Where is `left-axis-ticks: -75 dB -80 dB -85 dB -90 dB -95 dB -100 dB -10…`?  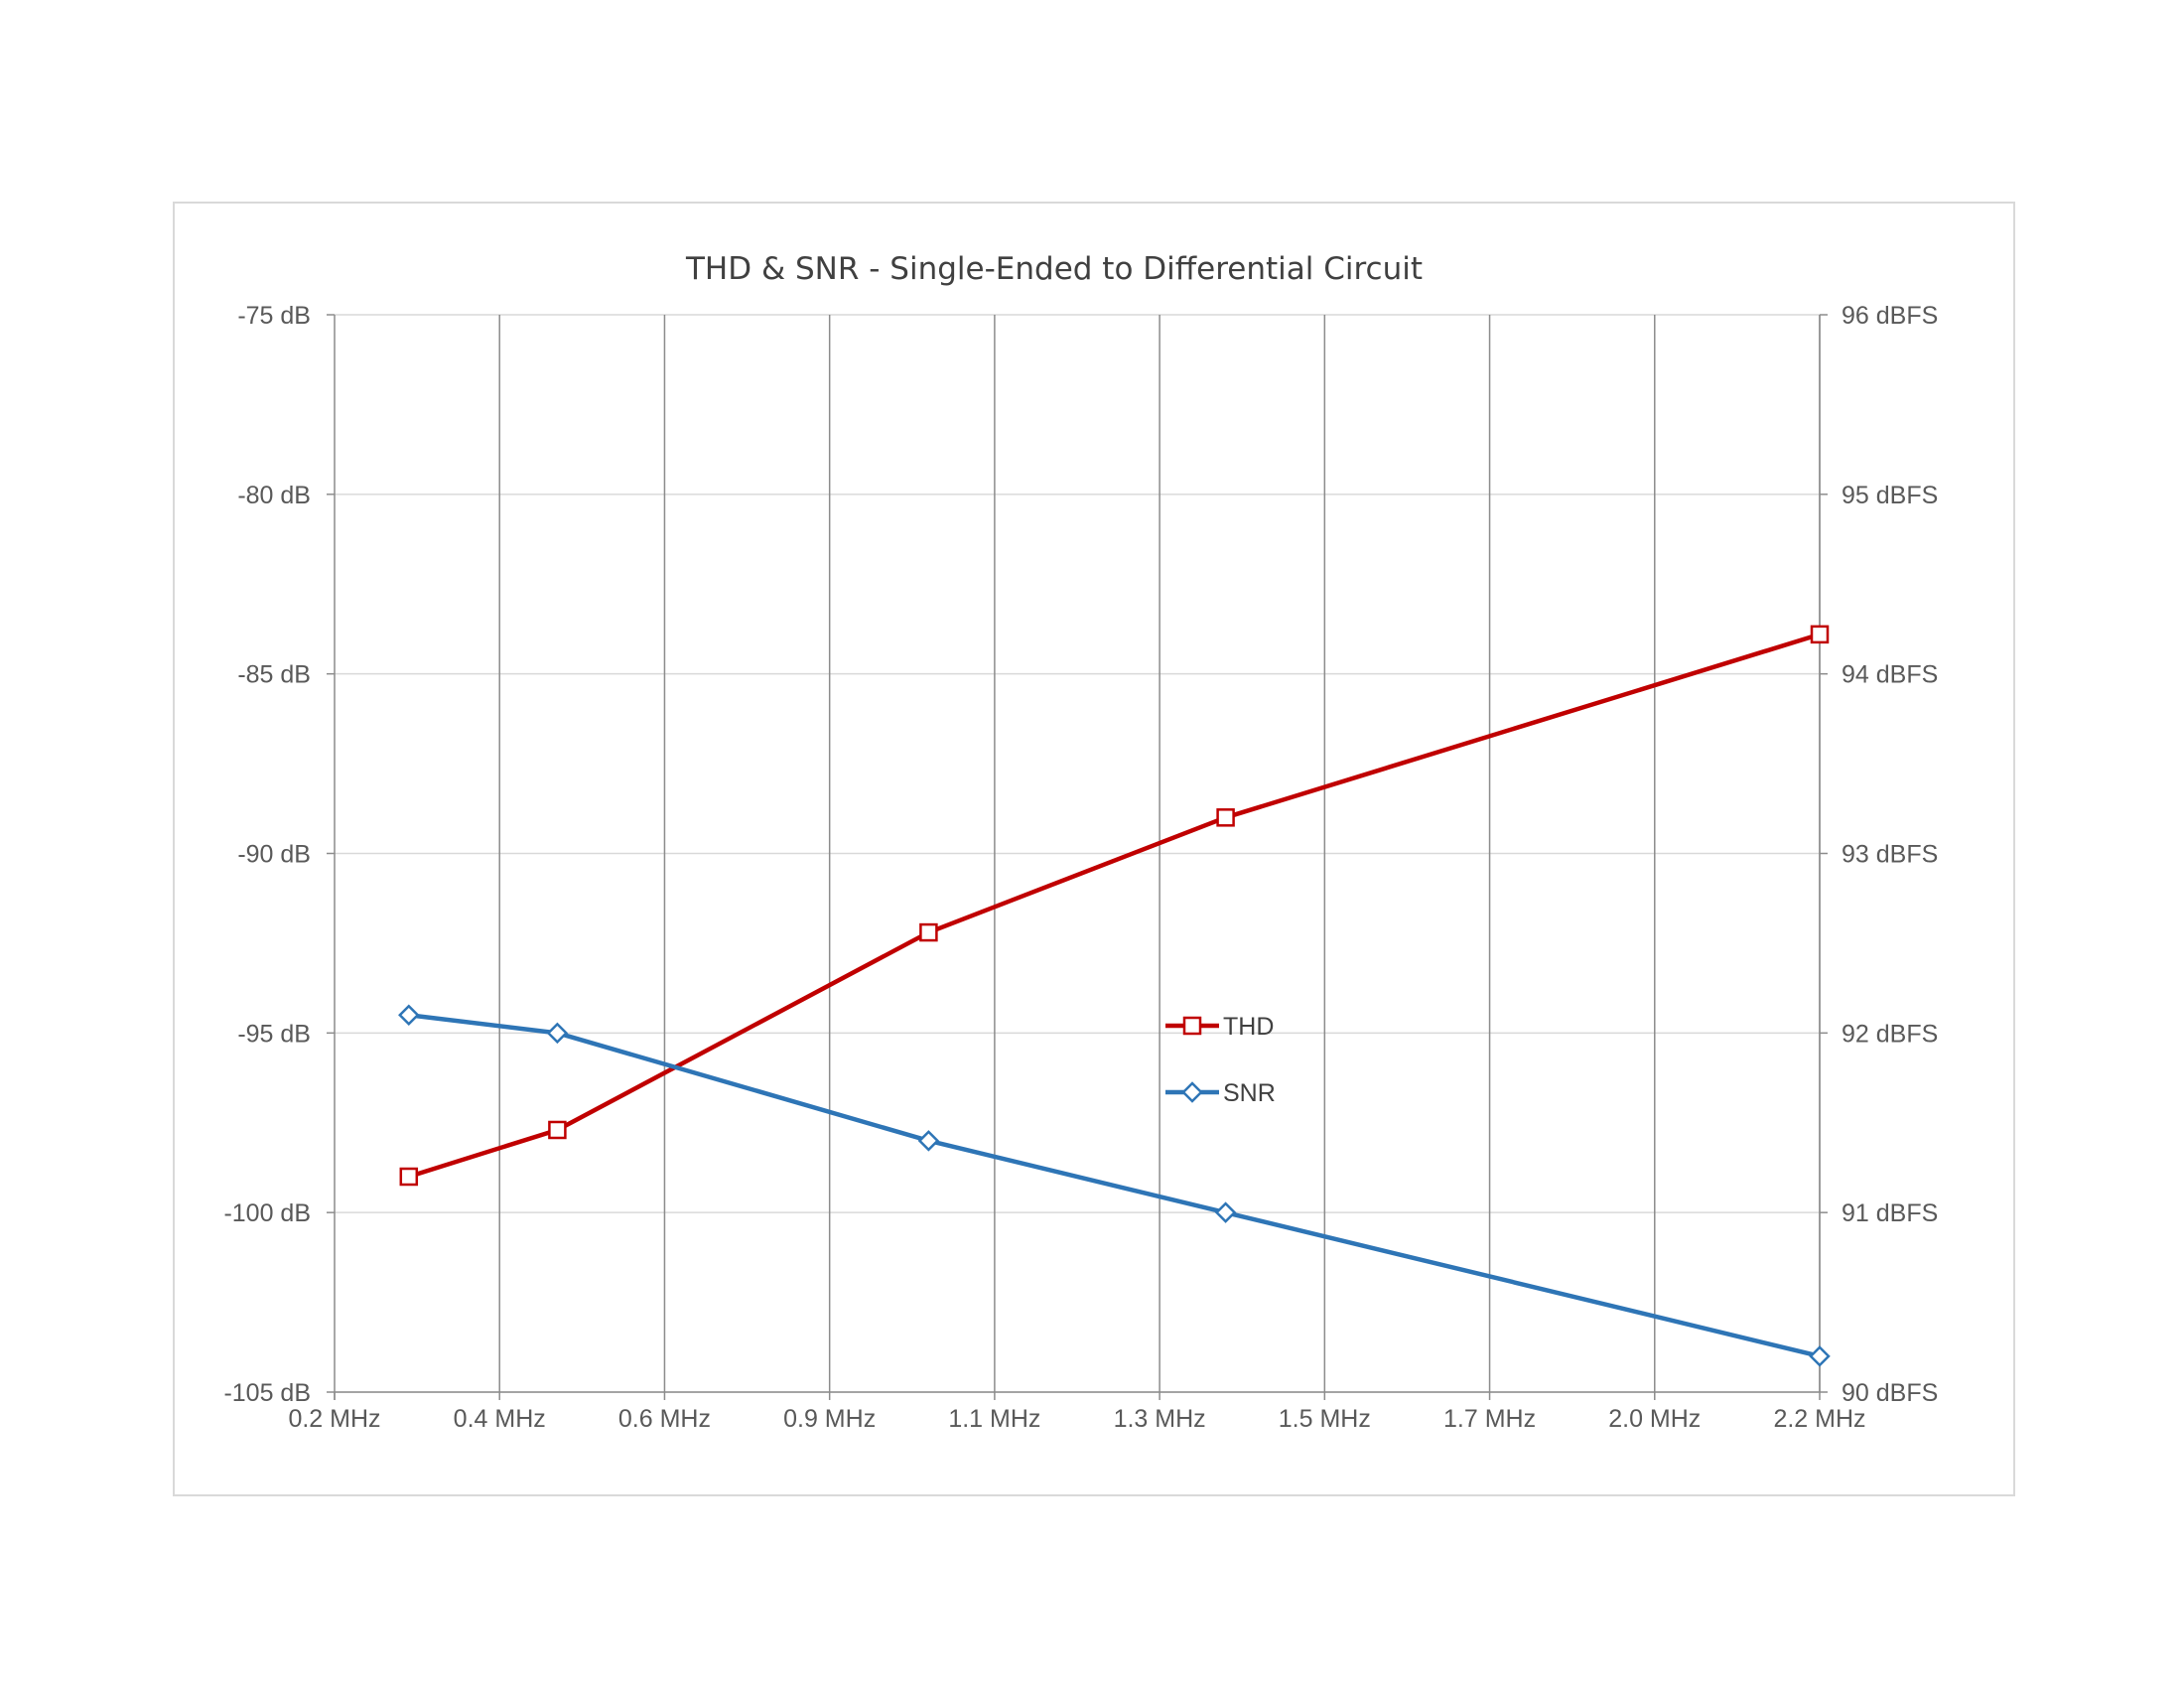 left-axis-ticks: -75 dB -80 dB -85 dB -90 dB -95 dB -100 dB -10… is located at coordinates (267, 854).